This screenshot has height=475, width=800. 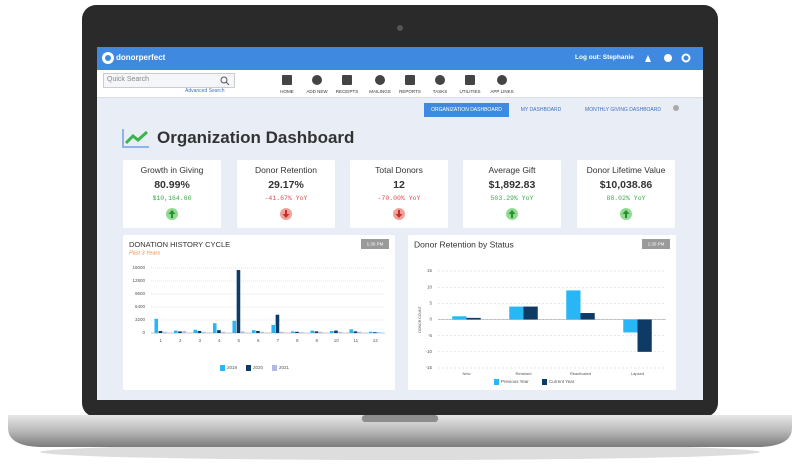 What do you see at coordinates (380, 91) in the screenshot?
I see `nav-label: MAILINGS` at bounding box center [380, 91].